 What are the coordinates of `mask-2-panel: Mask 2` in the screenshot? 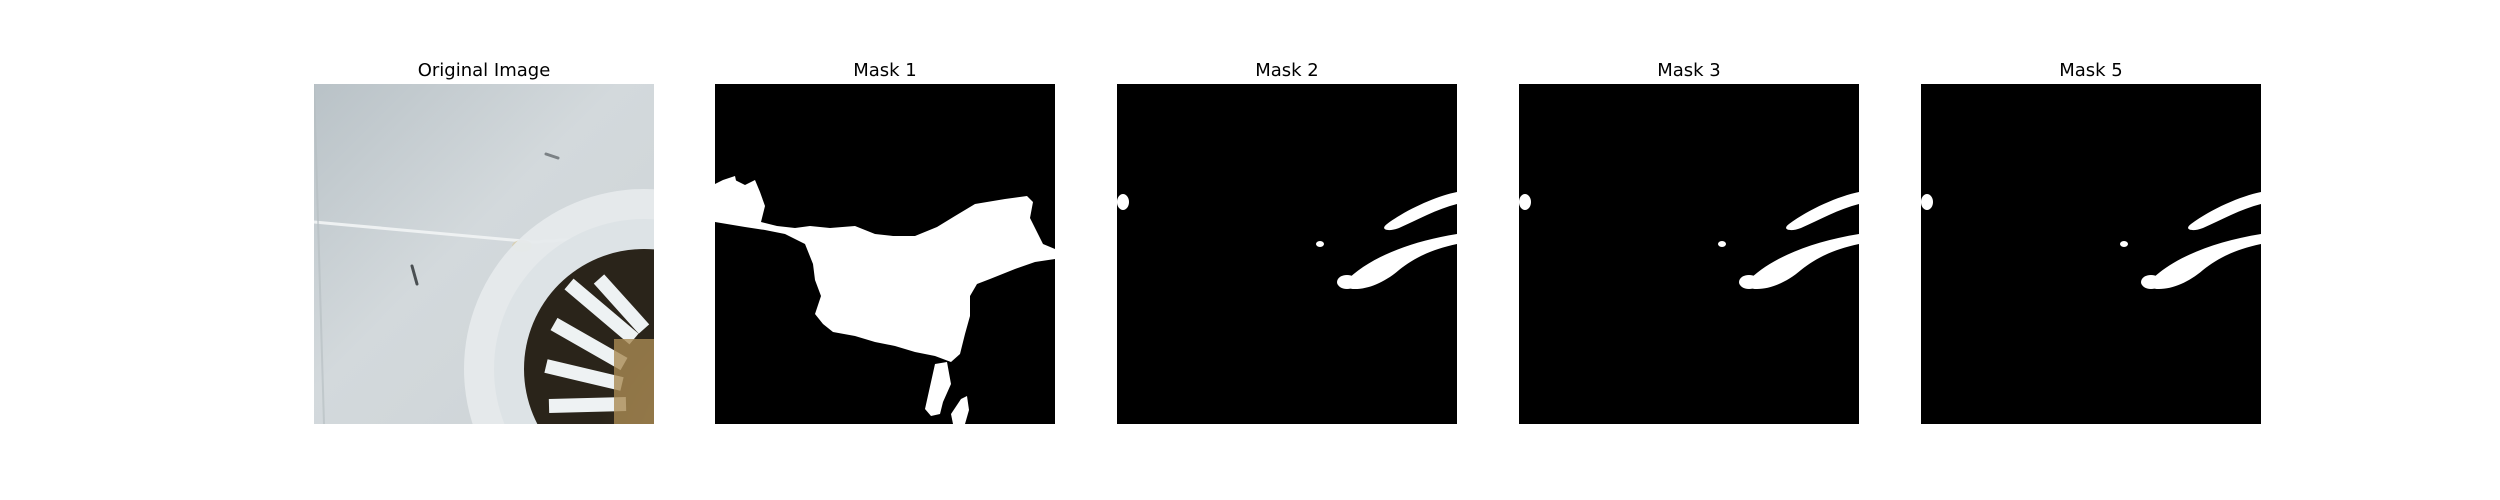 It's located at (1287, 250).